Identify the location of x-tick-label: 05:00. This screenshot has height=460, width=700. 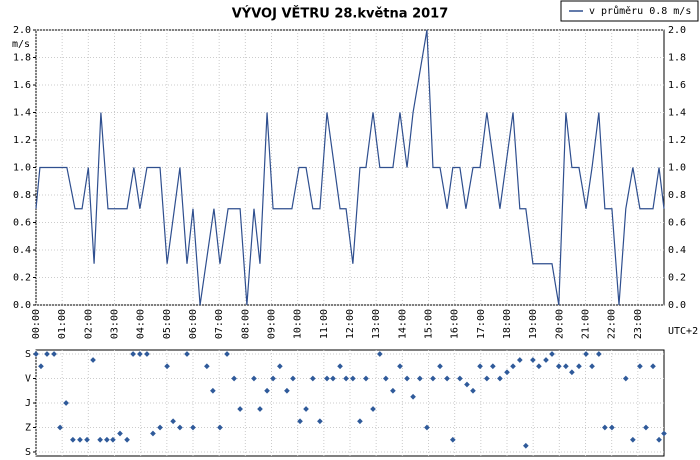
(167, 324).